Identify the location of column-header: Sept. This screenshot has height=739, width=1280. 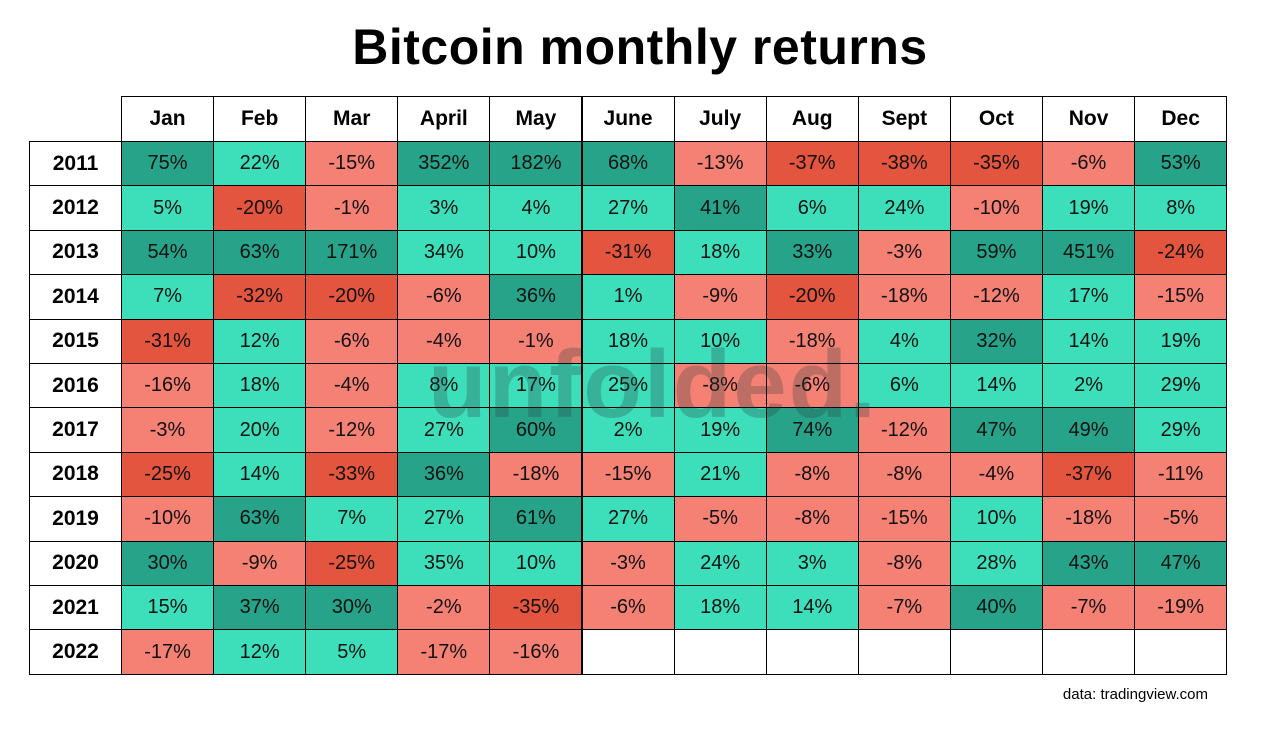
(904, 119).